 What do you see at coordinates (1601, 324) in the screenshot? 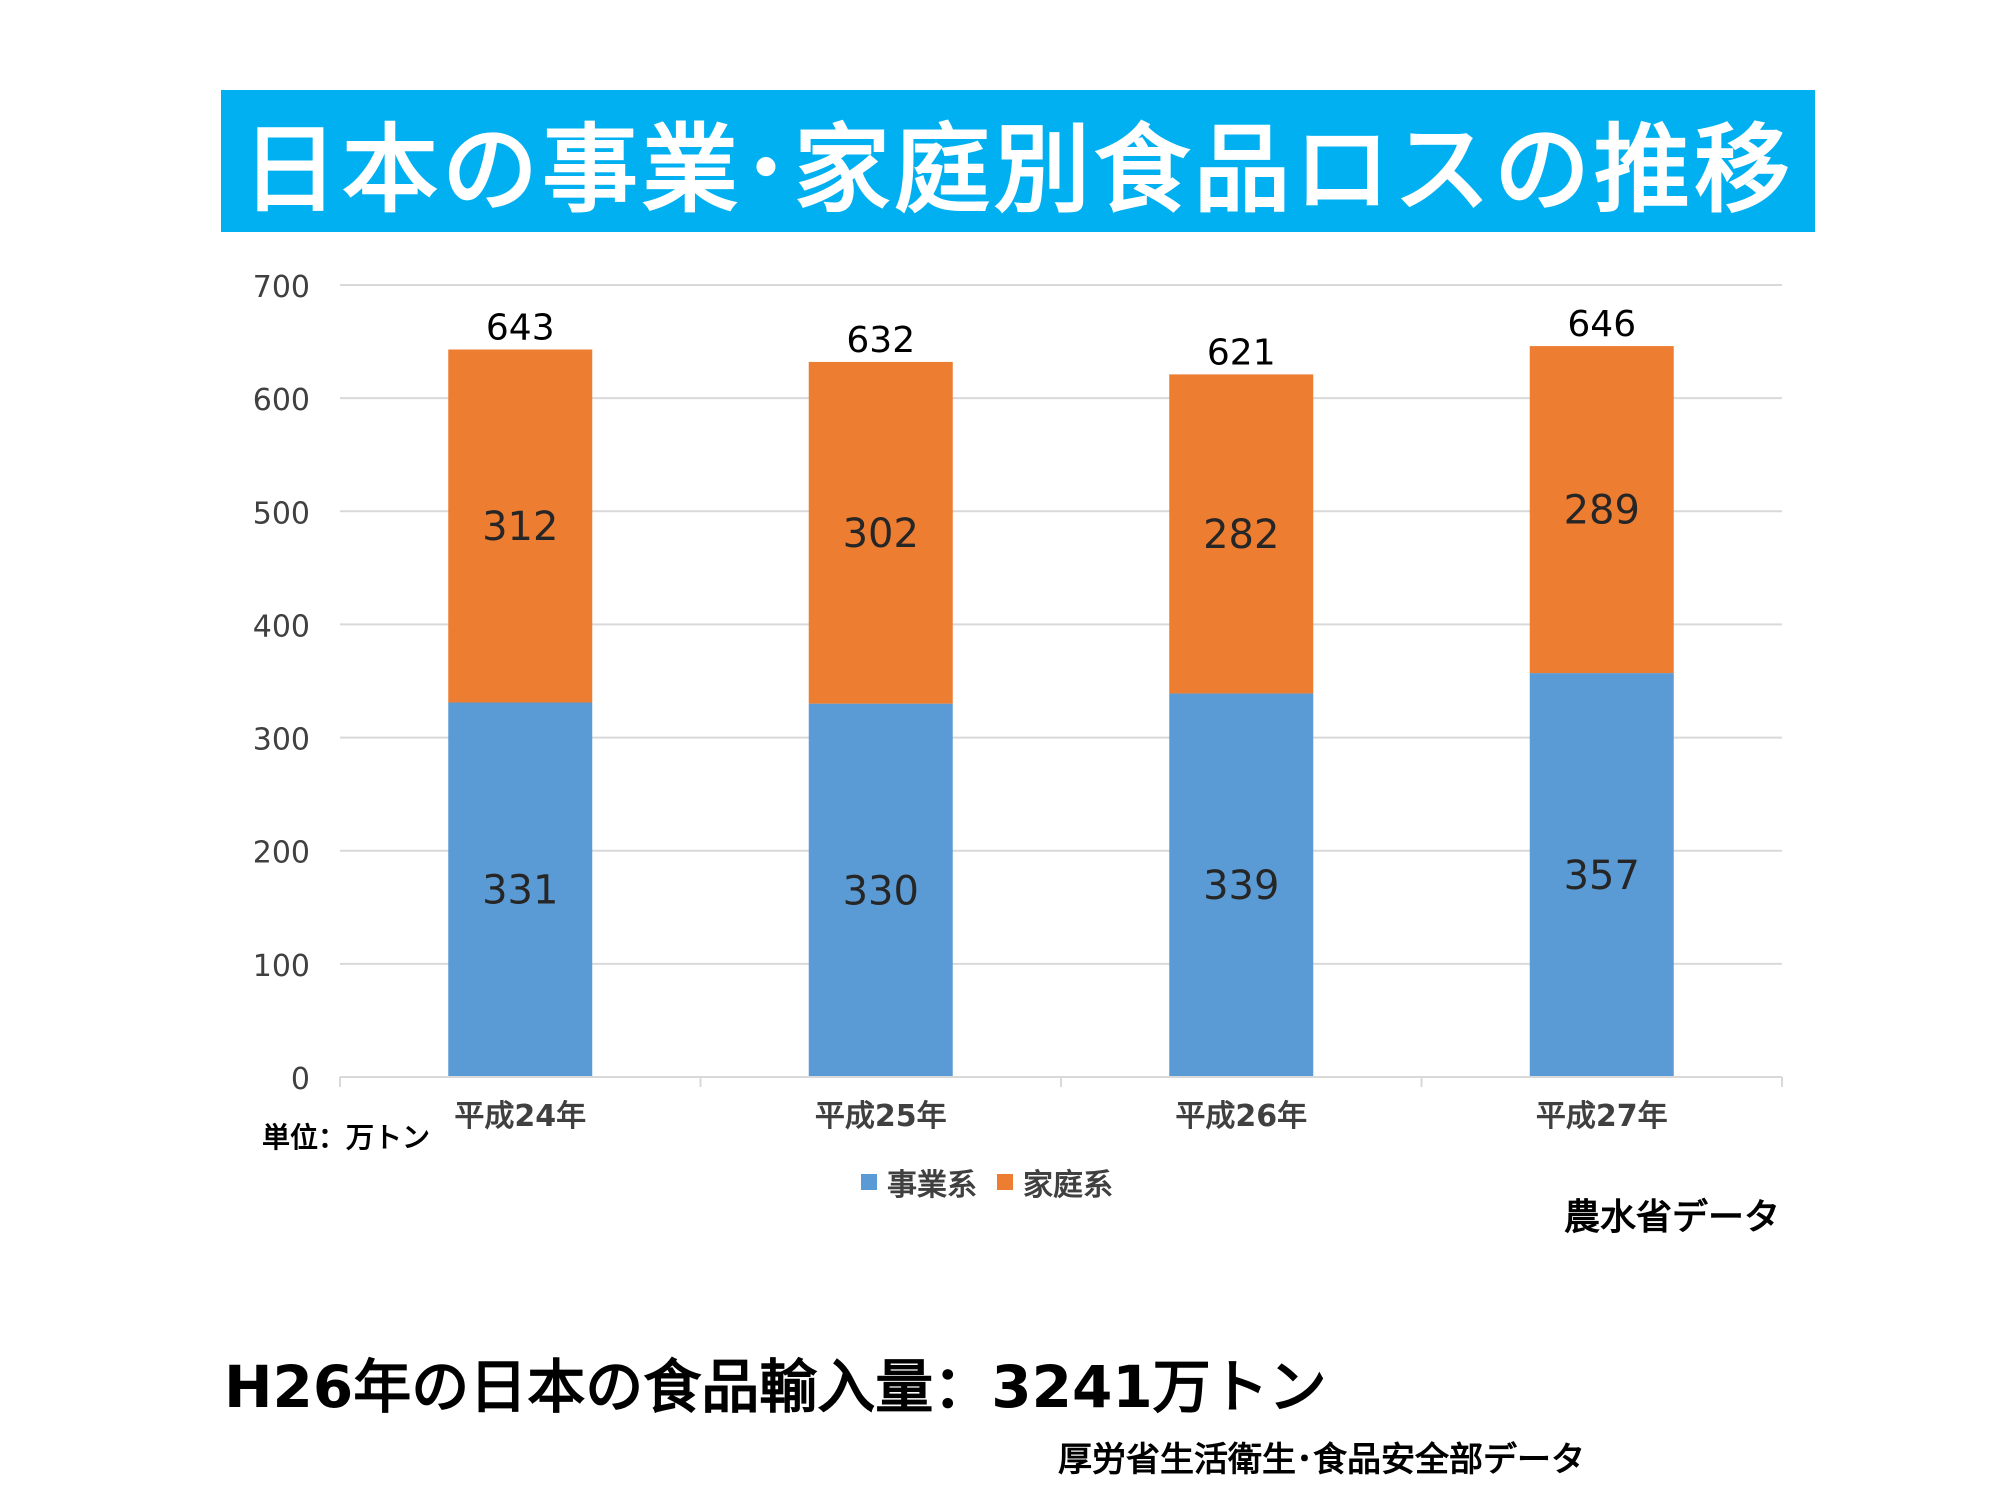
I see `total-value-label: 646` at bounding box center [1601, 324].